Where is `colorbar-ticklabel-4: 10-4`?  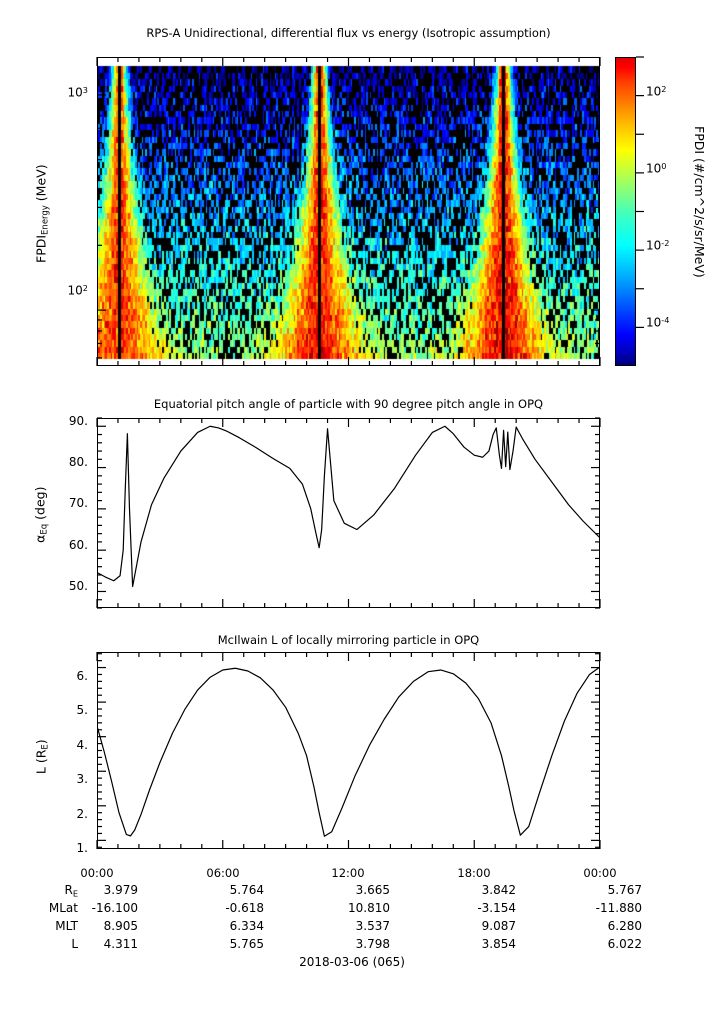 colorbar-ticklabel-4: 10-4 is located at coordinates (669, 322).